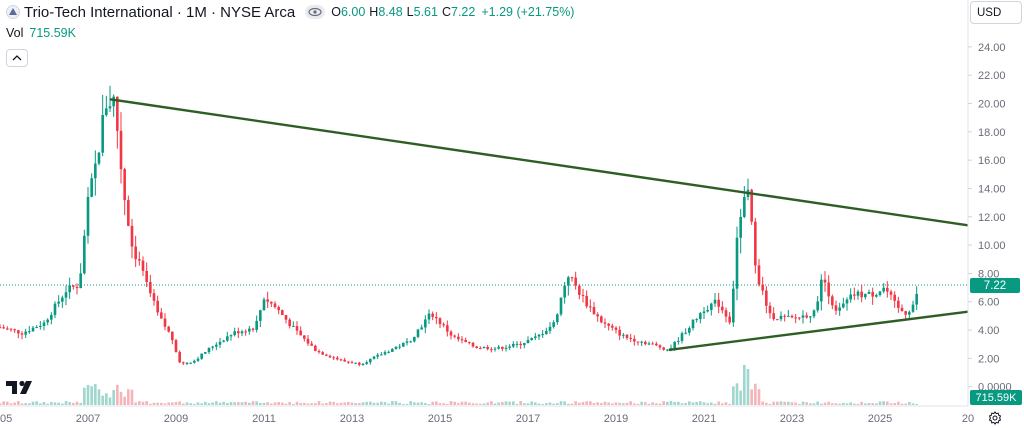 The height and width of the screenshot is (428, 1024). What do you see at coordinates (988, 359) in the screenshot?
I see `price-tick-label: 2.00` at bounding box center [988, 359].